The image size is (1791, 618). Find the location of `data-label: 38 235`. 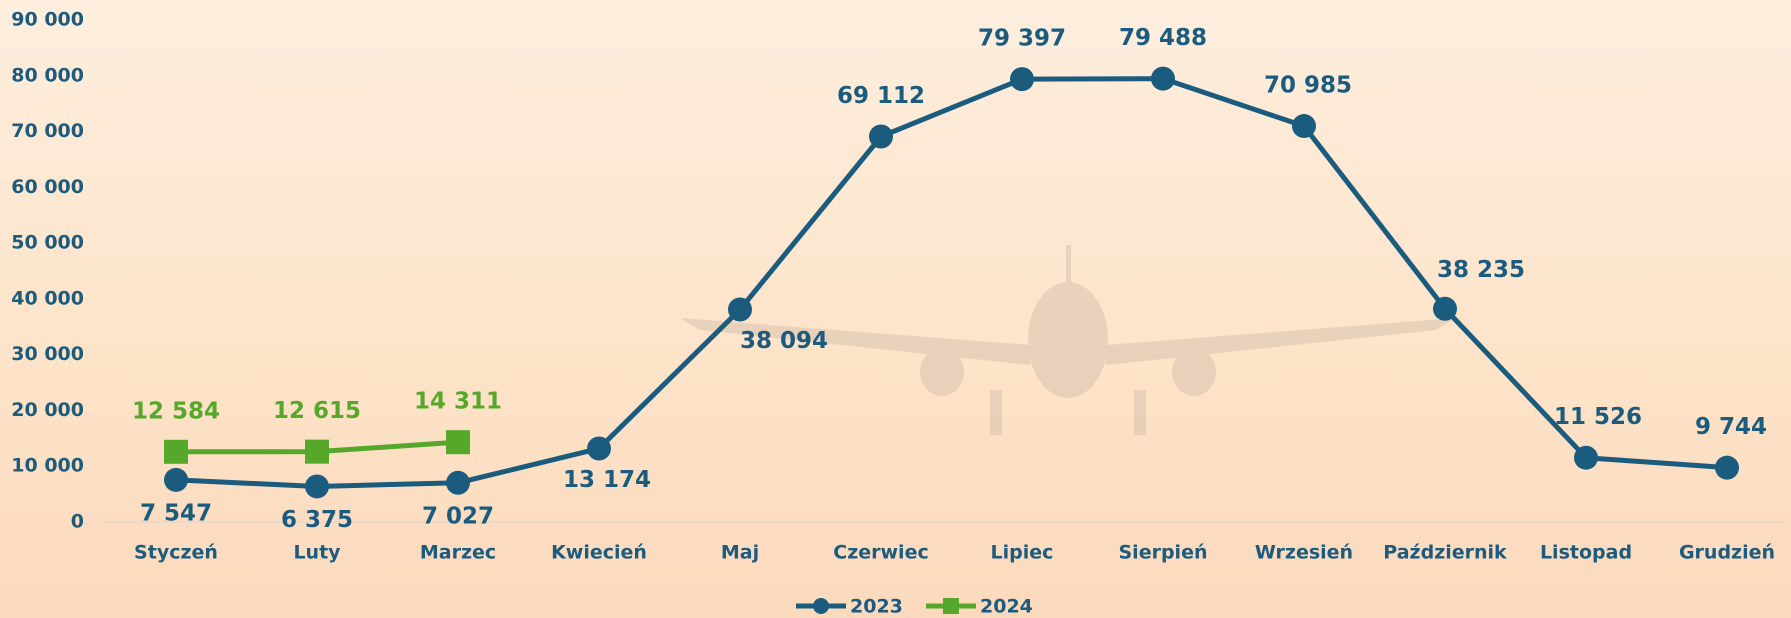

data-label: 38 235 is located at coordinates (1481, 270).